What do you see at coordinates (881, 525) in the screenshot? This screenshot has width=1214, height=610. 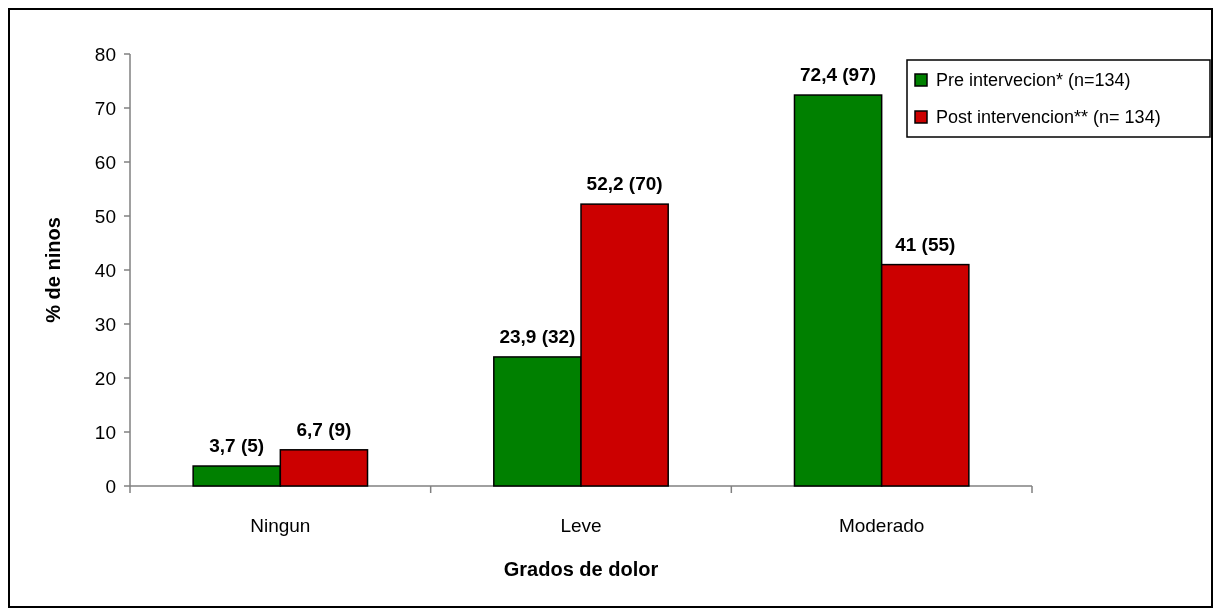 I see `x-tick-label: Moderado` at bounding box center [881, 525].